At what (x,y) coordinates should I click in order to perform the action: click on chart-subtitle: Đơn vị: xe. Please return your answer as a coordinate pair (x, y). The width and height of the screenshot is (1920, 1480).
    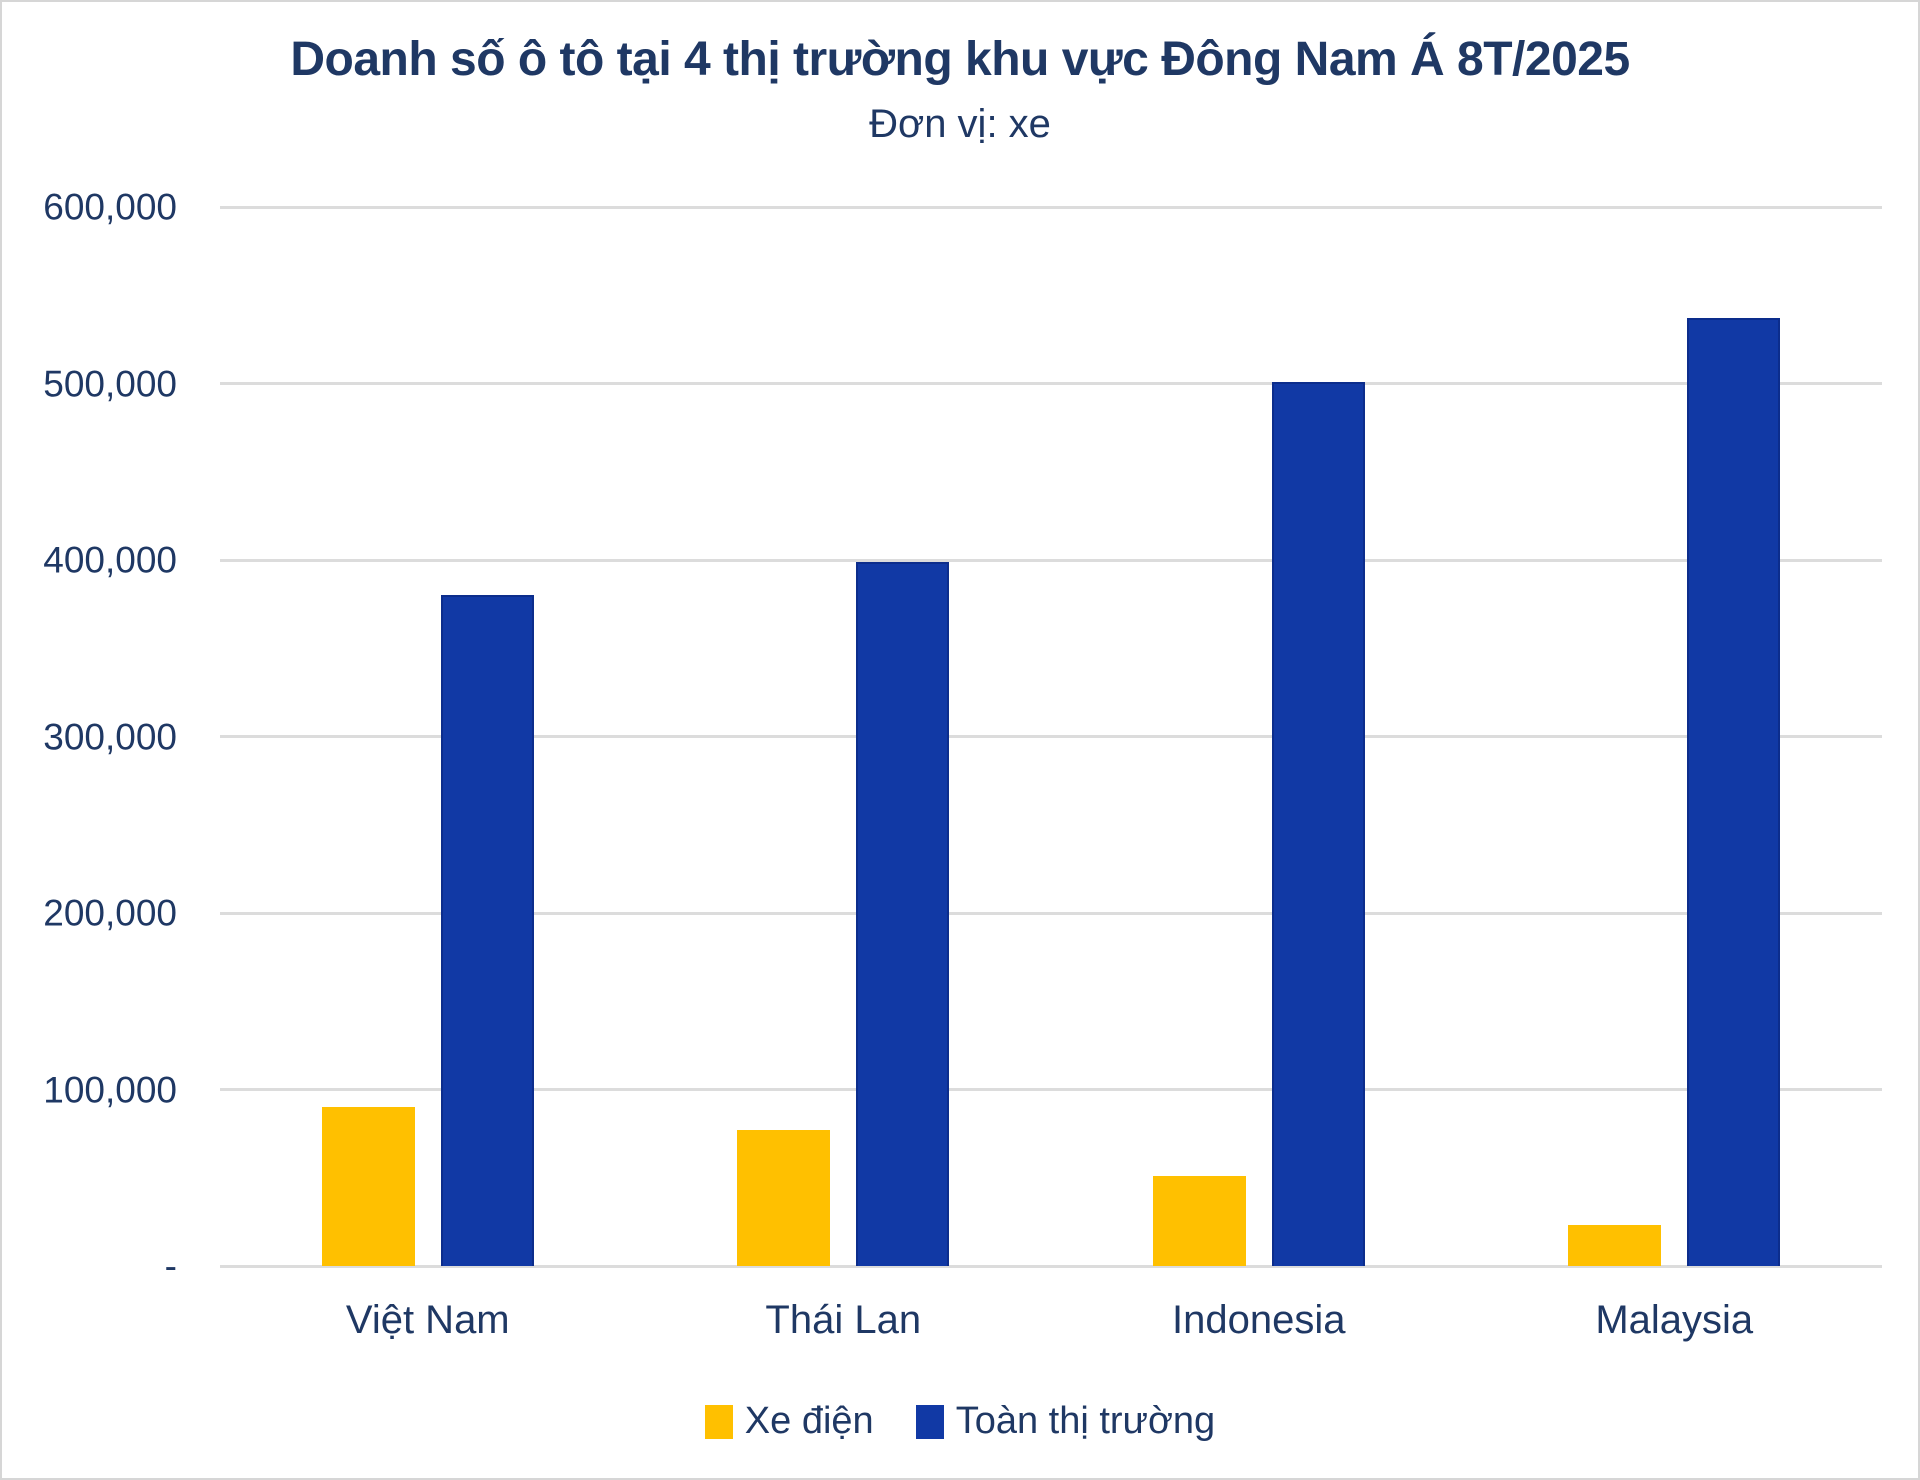
    Looking at the image, I should click on (960, 124).